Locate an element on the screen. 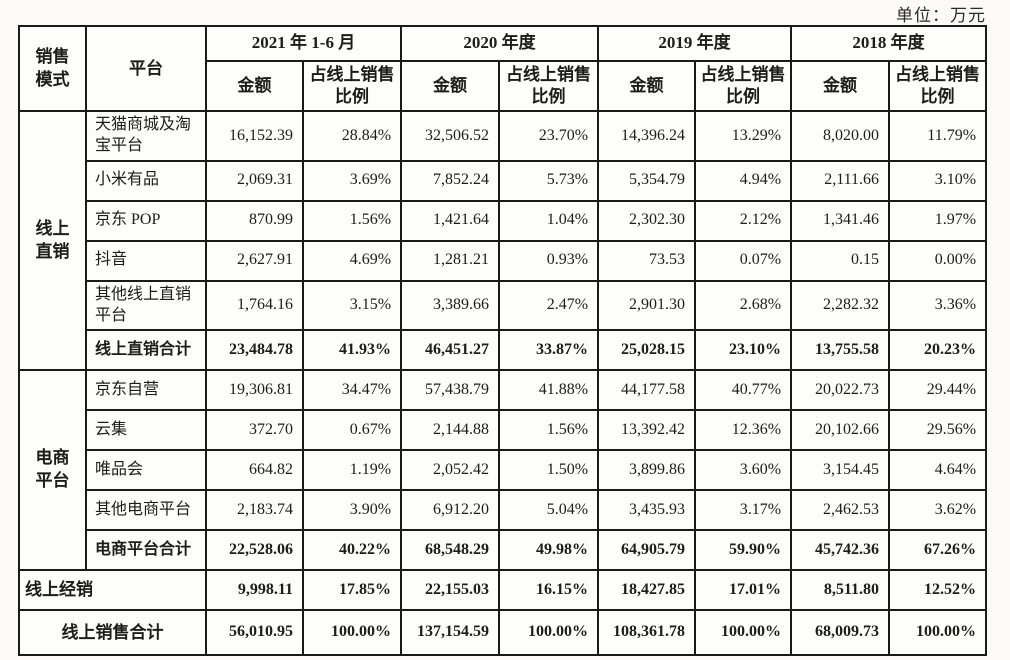  amount-cell: 2,144.88 is located at coordinates (450, 430).